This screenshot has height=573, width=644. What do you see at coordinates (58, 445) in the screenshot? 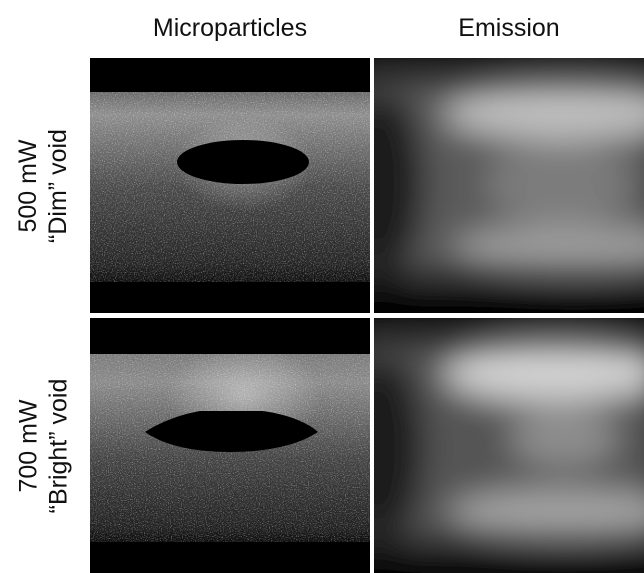
I see `row-label-void: “Bright” void` at bounding box center [58, 445].